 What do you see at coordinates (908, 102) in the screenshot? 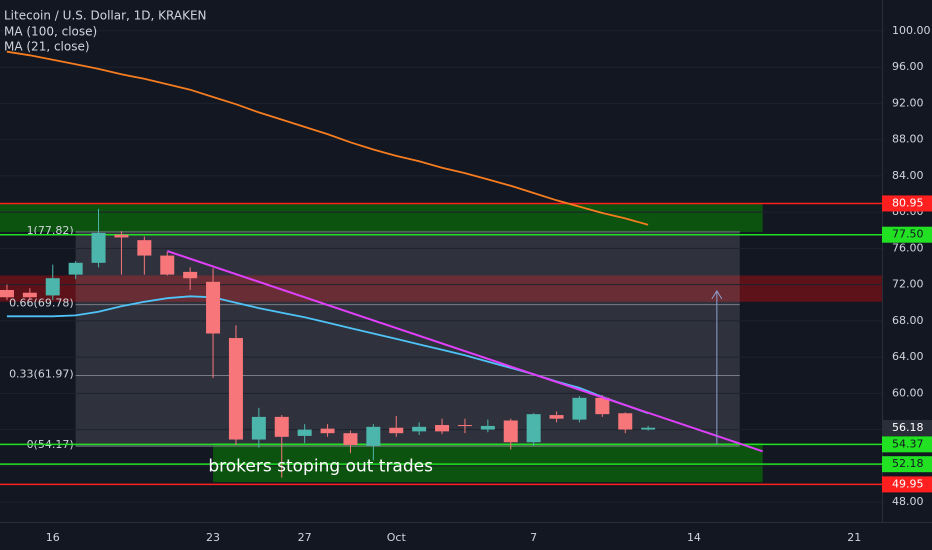
I see `y-tick-label: 92.00` at bounding box center [908, 102].